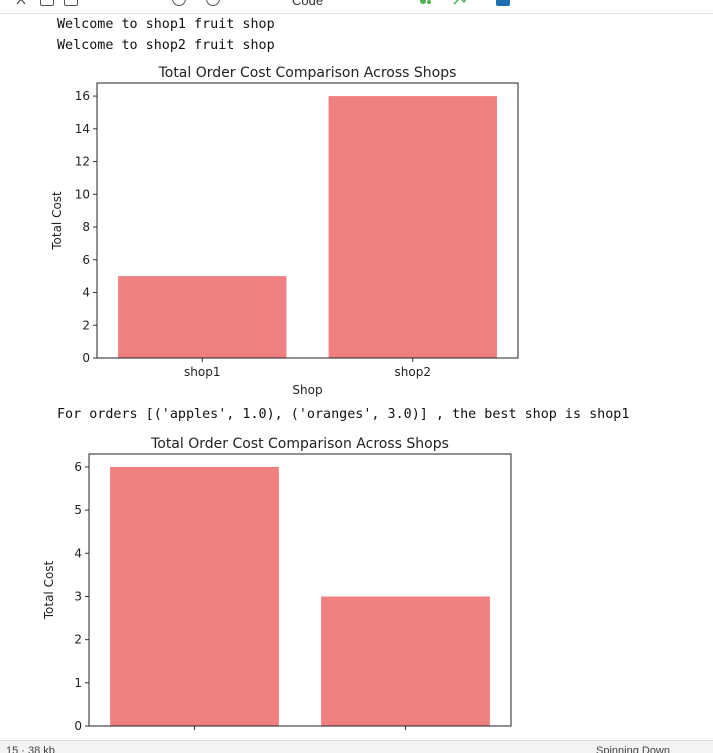 The image size is (713, 753). What do you see at coordinates (356, 746) in the screenshot?
I see `status-bar: 15 · 38 kb Spinning Down` at bounding box center [356, 746].